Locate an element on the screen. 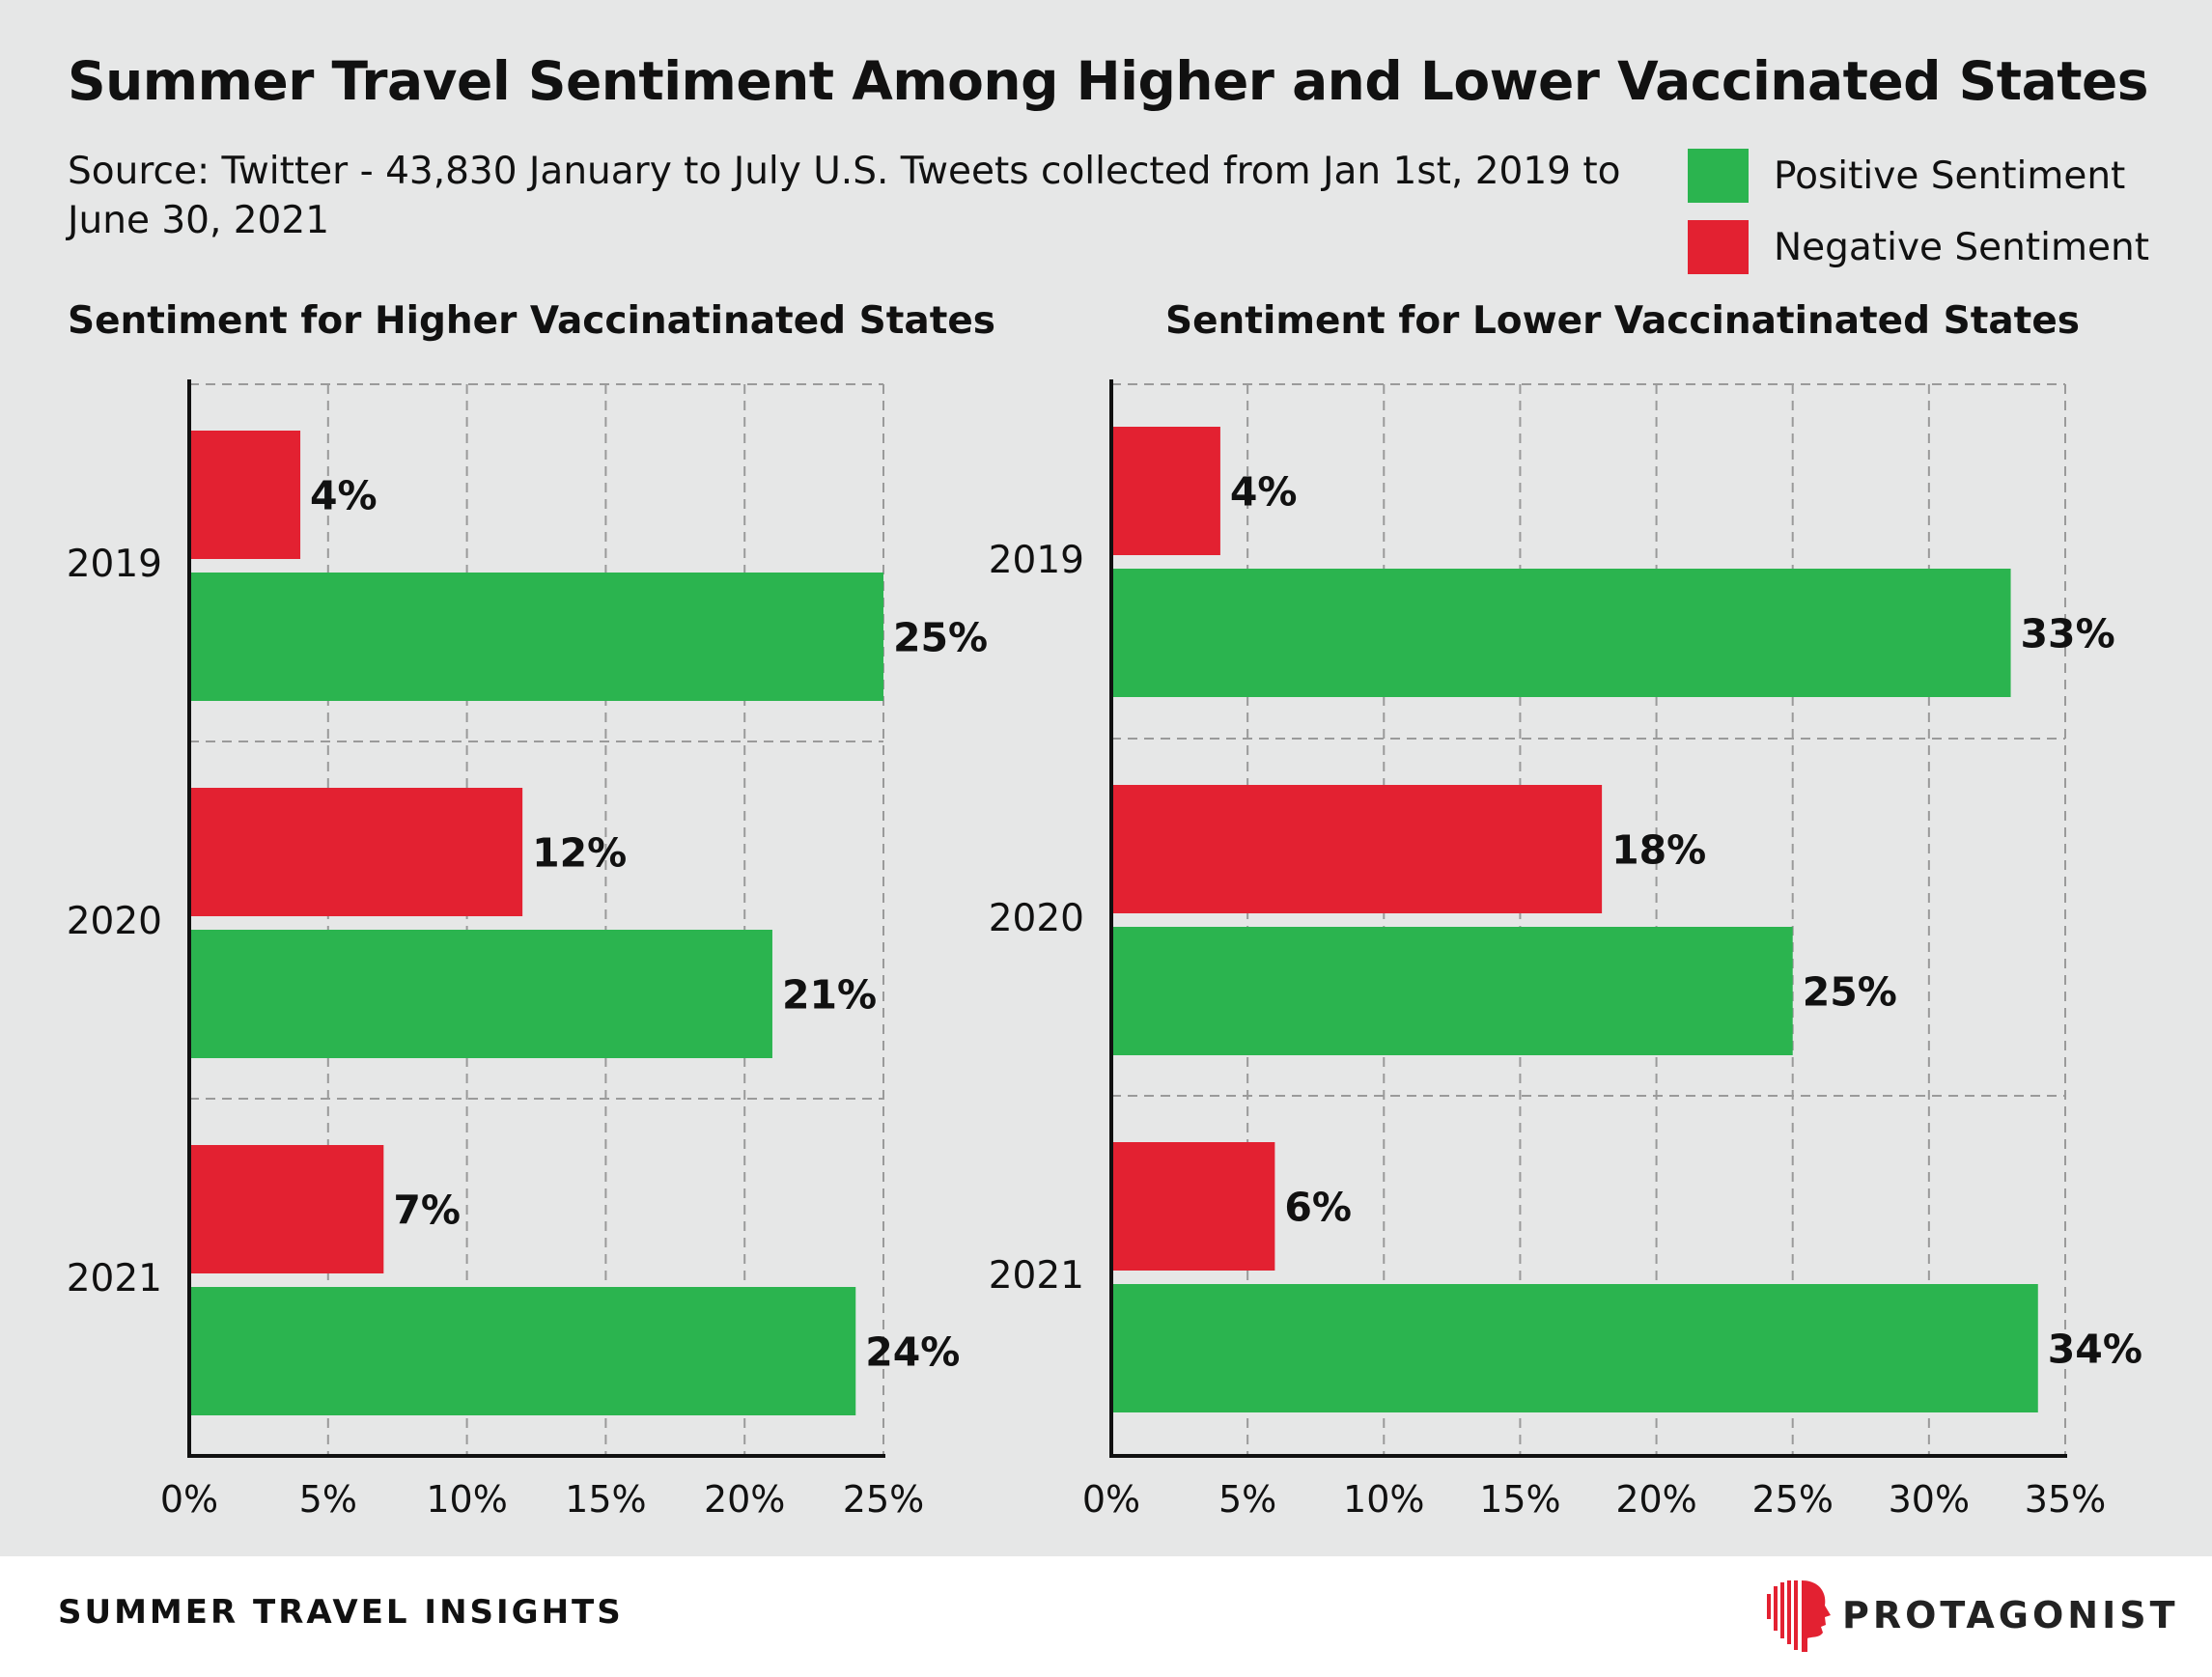 The image size is (2212, 1677). lower-tick-label: 10% is located at coordinates (1384, 1499).